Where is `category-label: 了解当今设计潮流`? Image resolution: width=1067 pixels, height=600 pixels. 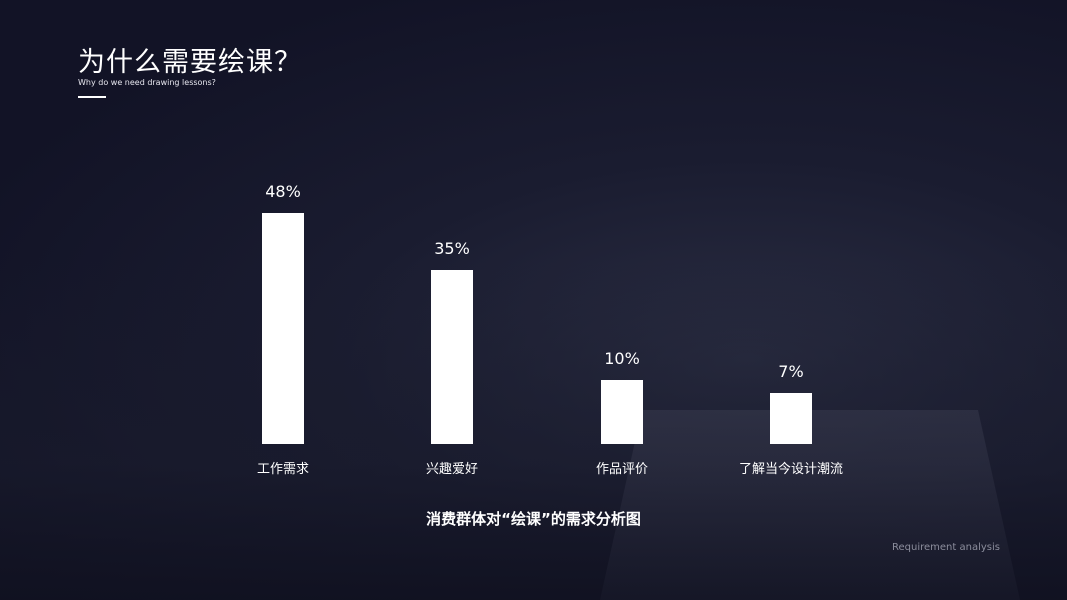
category-label: 了解当今设计潮流 is located at coordinates (790, 469).